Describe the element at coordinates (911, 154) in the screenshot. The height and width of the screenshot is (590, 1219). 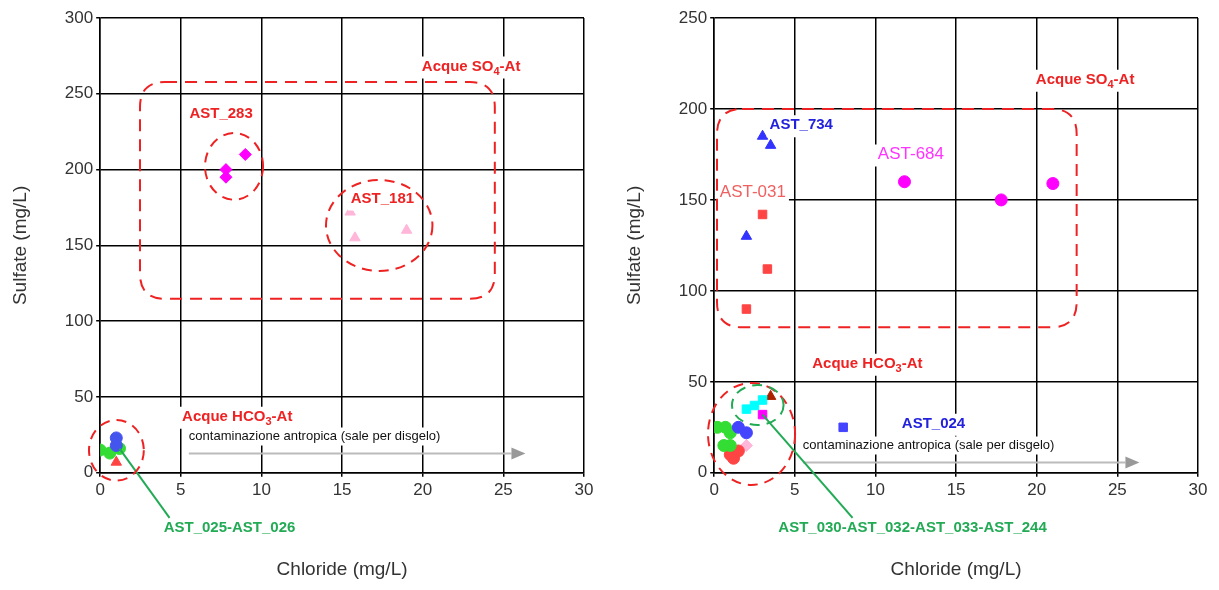
I see `annotation: AST-684` at that location.